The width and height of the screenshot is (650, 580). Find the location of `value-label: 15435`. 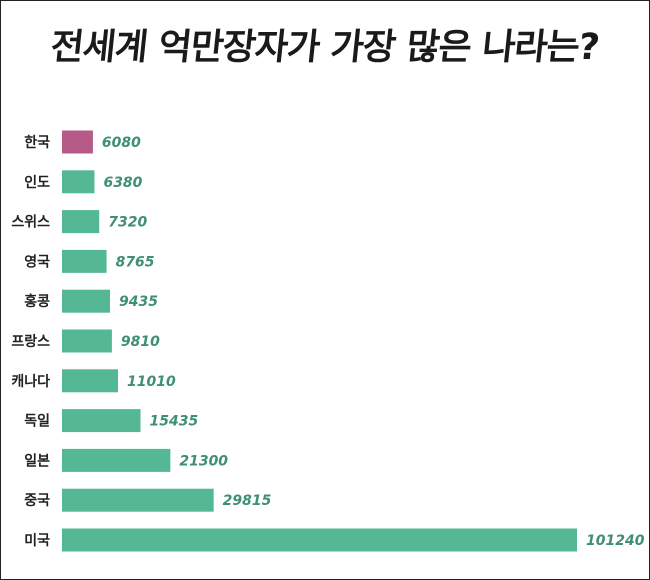

value-label: 15435 is located at coordinates (174, 422).